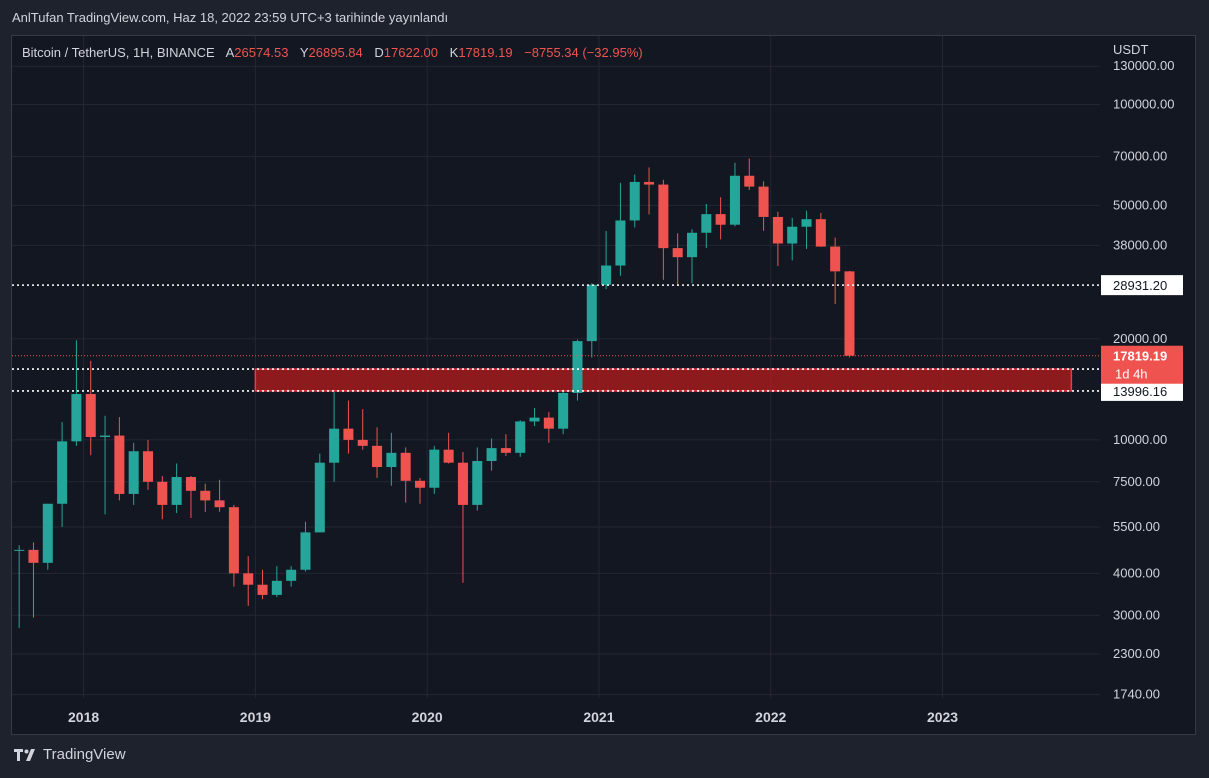 The image size is (1209, 778). I want to click on support-zone-layer, so click(663, 380).